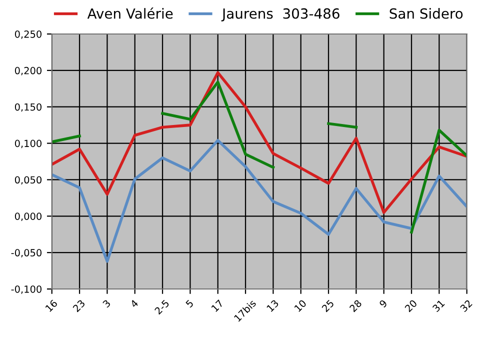  Describe the element at coordinates (272, 305) in the screenshot. I see `x-tick-label: 13` at that location.